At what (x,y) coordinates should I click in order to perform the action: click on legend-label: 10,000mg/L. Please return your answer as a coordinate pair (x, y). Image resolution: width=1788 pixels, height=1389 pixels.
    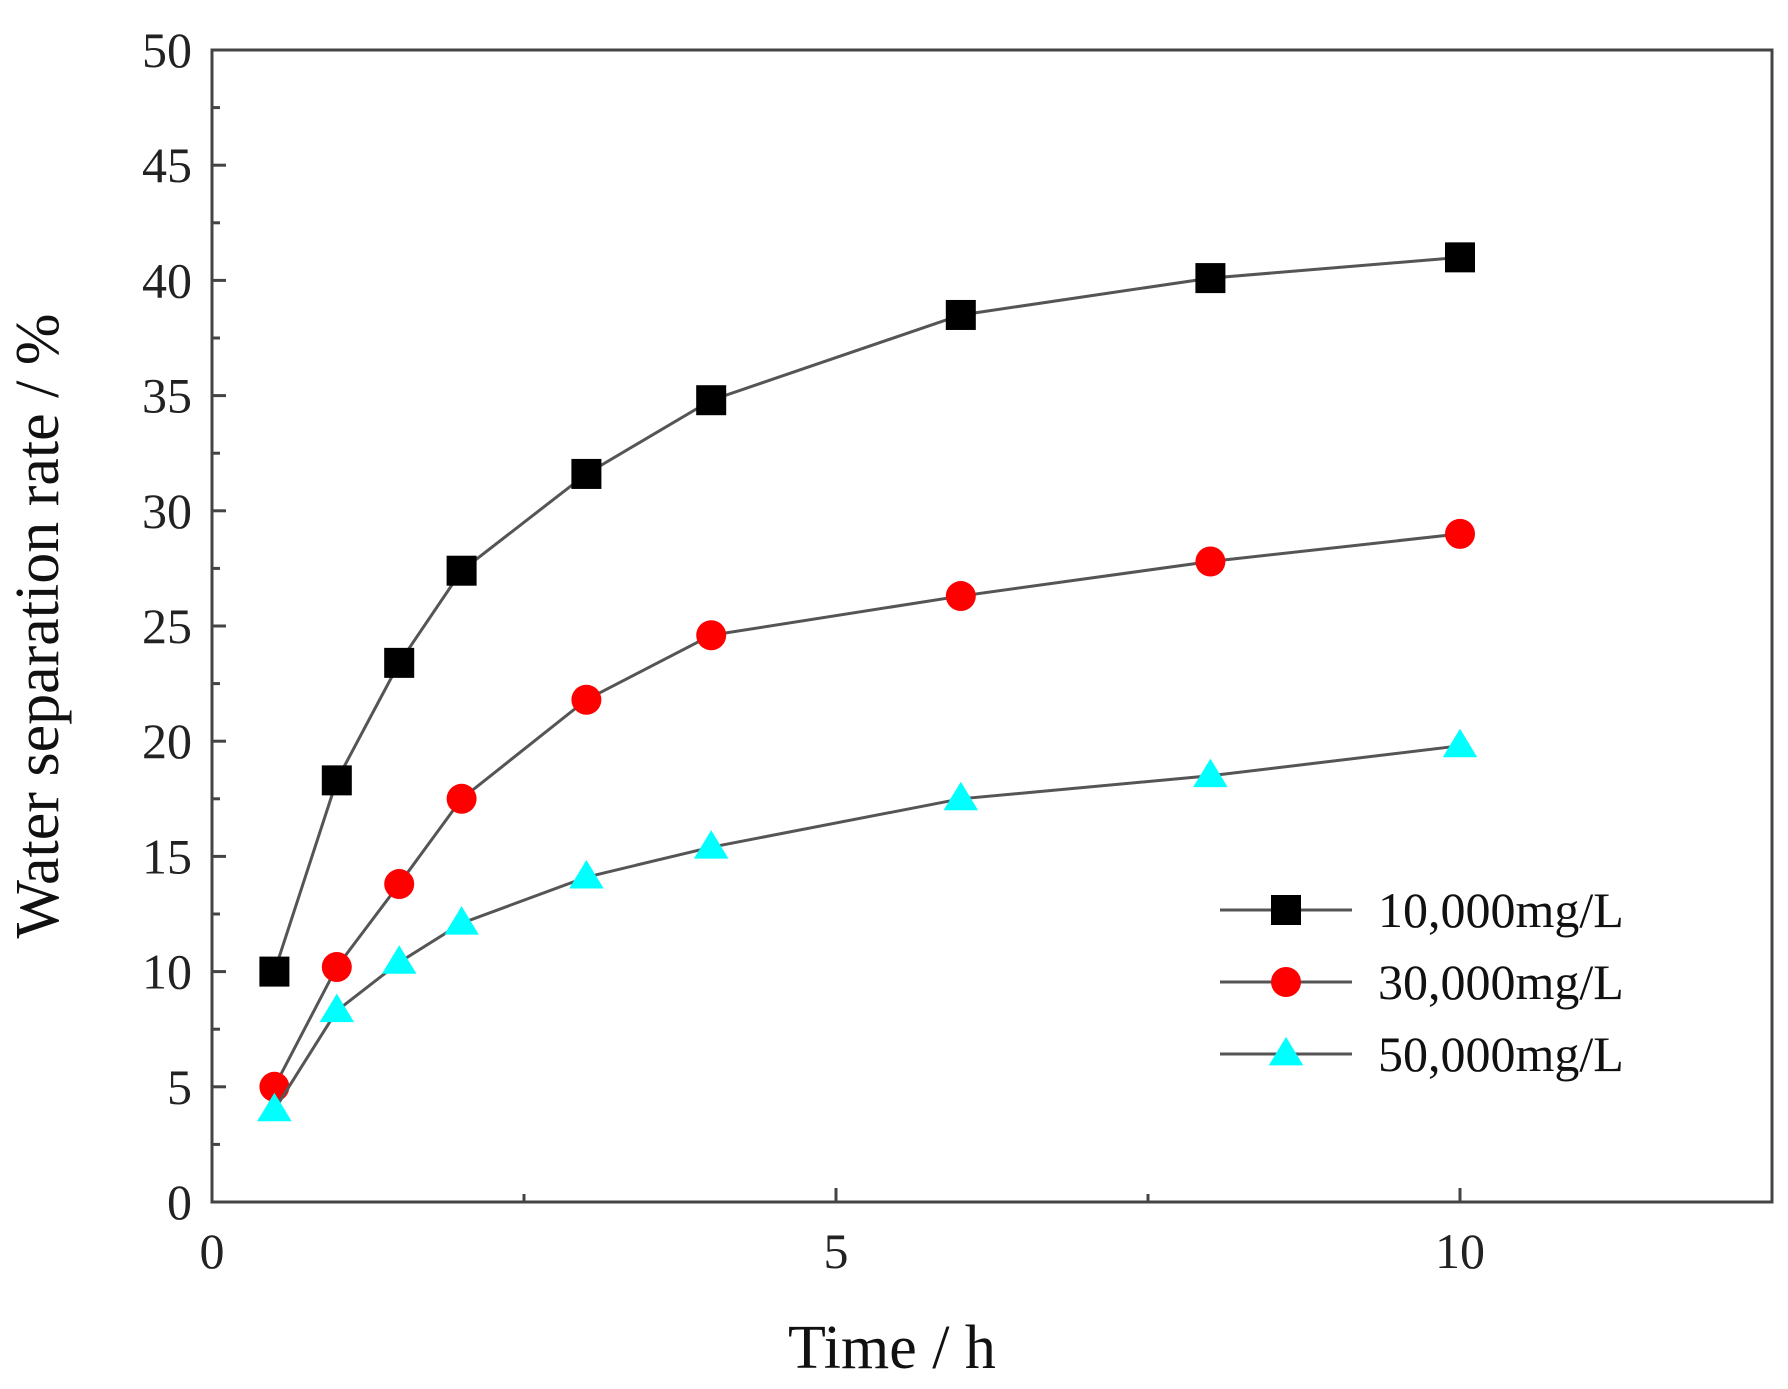
    Looking at the image, I should click on (1501, 910).